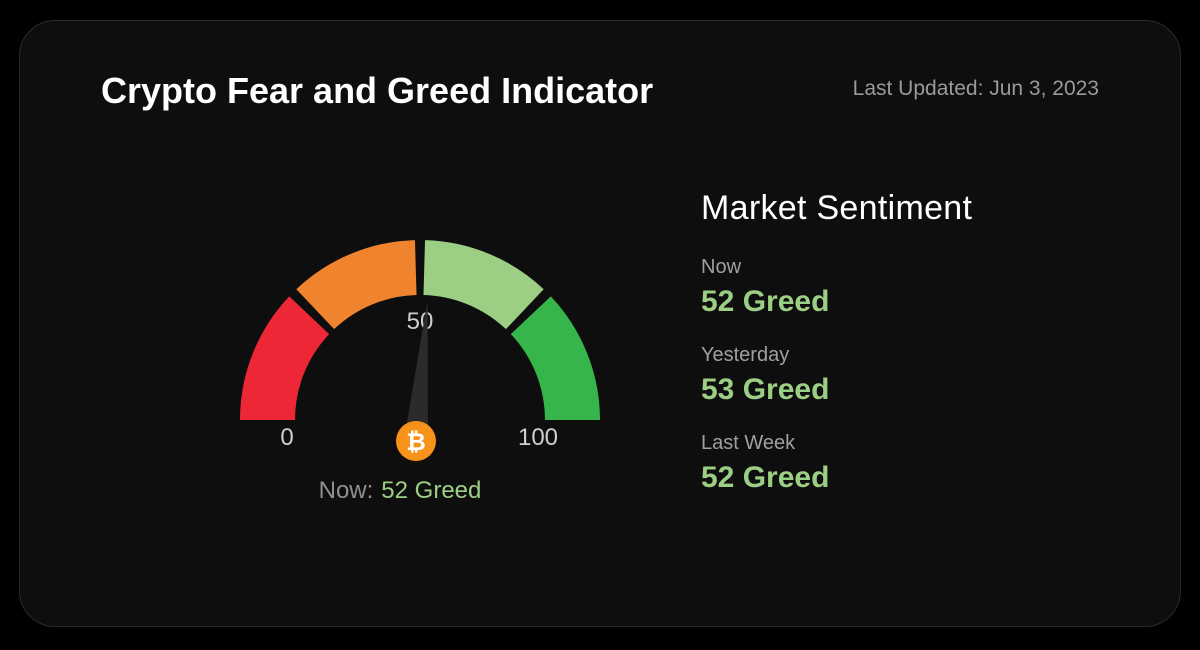 Image resolution: width=1200 pixels, height=650 pixels. Describe the element at coordinates (837, 208) in the screenshot. I see `market-sentiment-title: Market Sentiment` at that location.